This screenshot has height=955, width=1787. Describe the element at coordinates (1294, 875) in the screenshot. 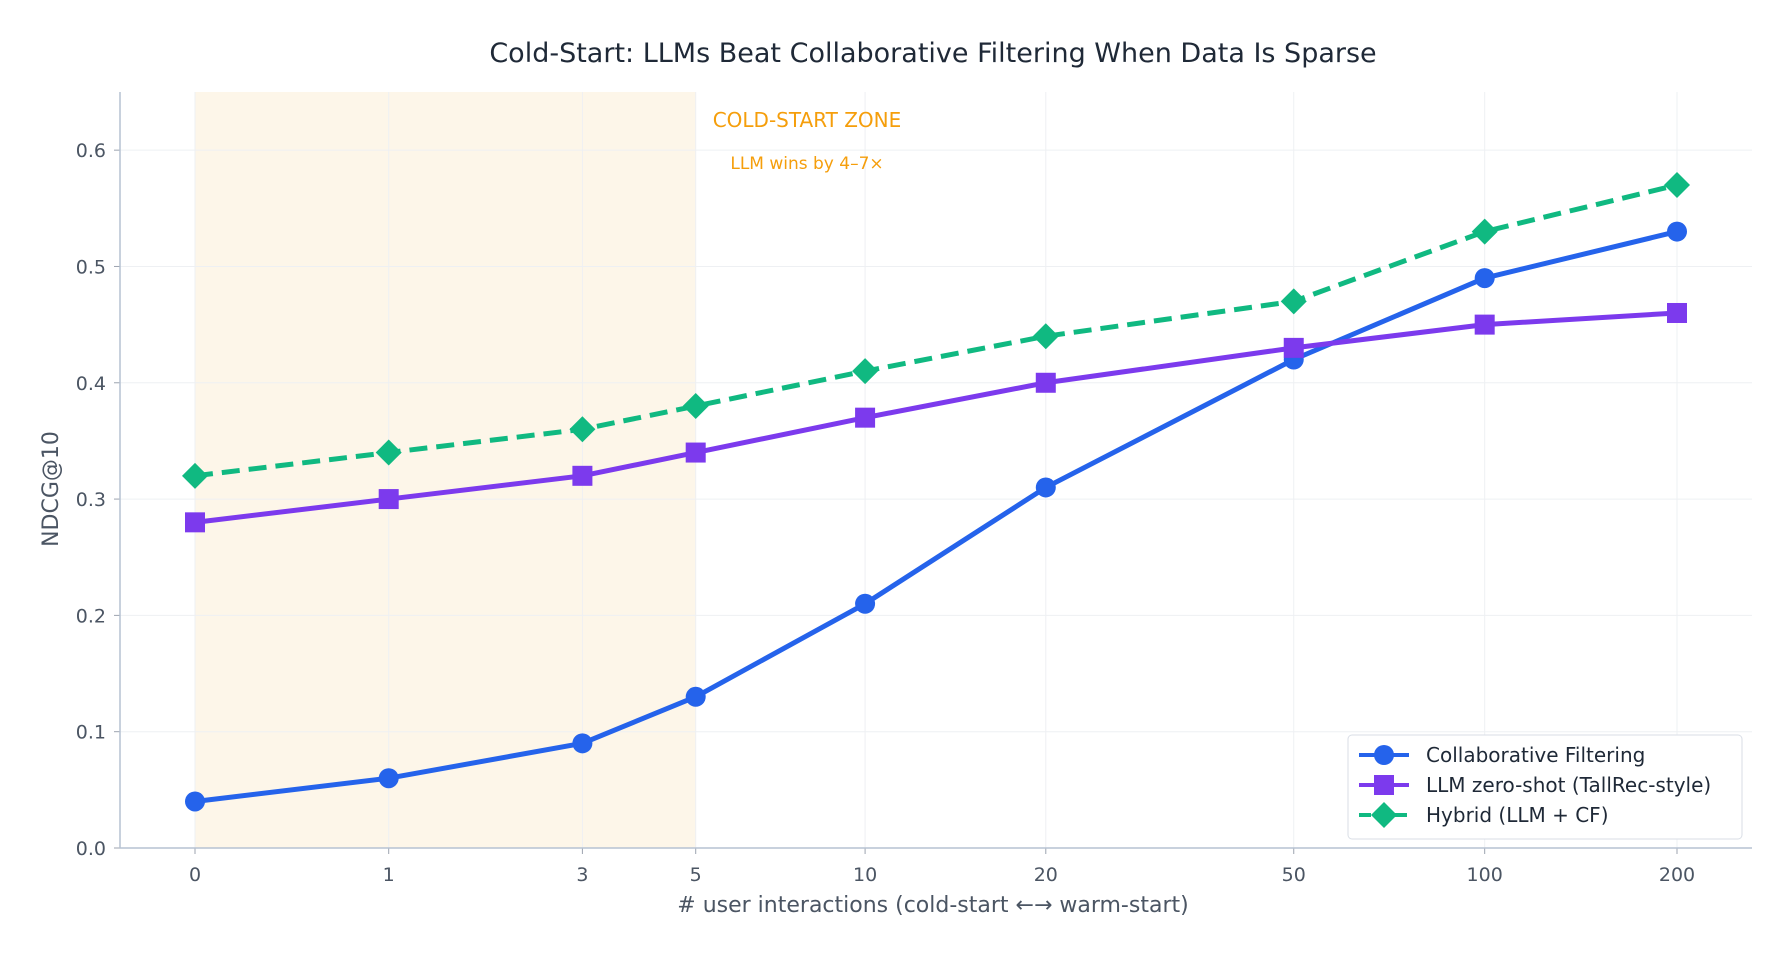

I see `x-tick-label: 50` at that location.